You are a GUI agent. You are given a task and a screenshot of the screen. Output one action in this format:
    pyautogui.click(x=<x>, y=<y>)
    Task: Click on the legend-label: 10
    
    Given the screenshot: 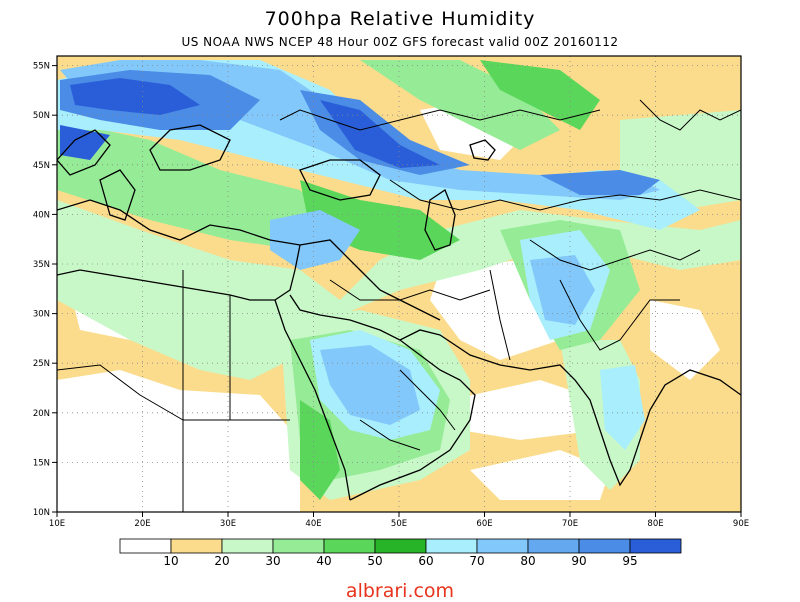 What is the action you would take?
    pyautogui.click(x=170, y=561)
    